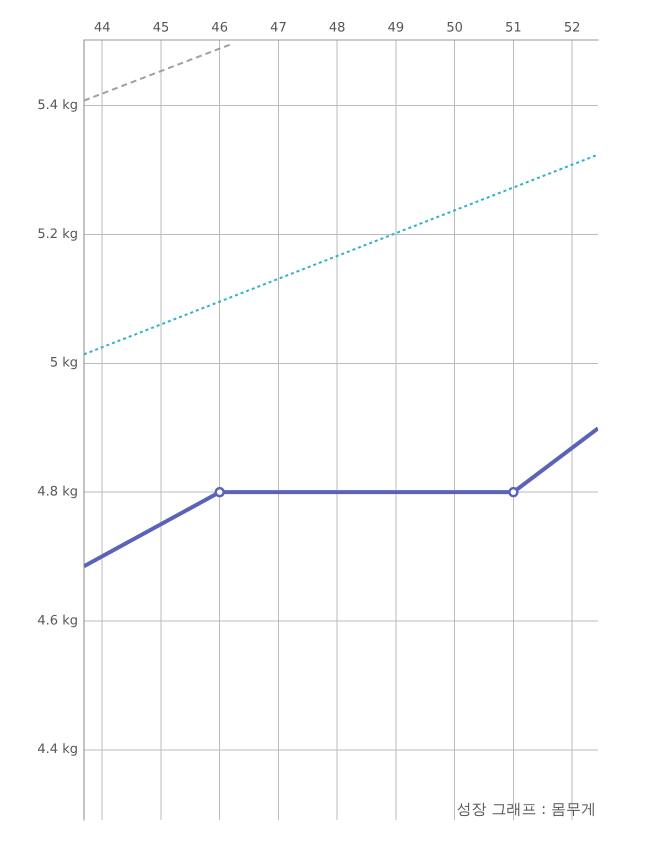 The height and width of the screenshot is (848, 650). What do you see at coordinates (278, 28) in the screenshot?
I see `x-tick-label: 47` at bounding box center [278, 28].